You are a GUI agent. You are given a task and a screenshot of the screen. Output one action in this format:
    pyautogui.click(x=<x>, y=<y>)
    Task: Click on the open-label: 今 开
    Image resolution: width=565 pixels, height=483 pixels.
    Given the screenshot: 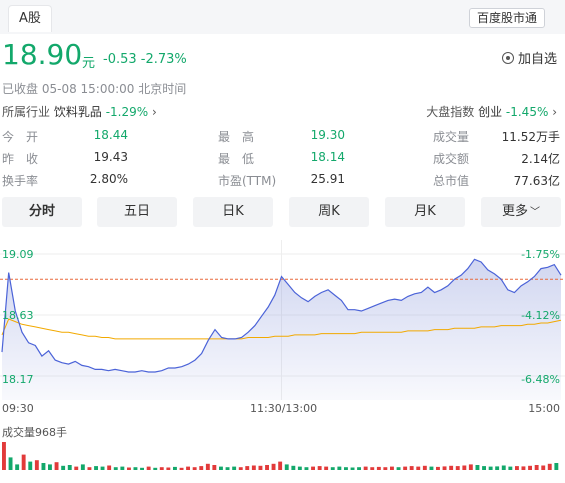 What is the action you would take?
    pyautogui.click(x=20, y=137)
    